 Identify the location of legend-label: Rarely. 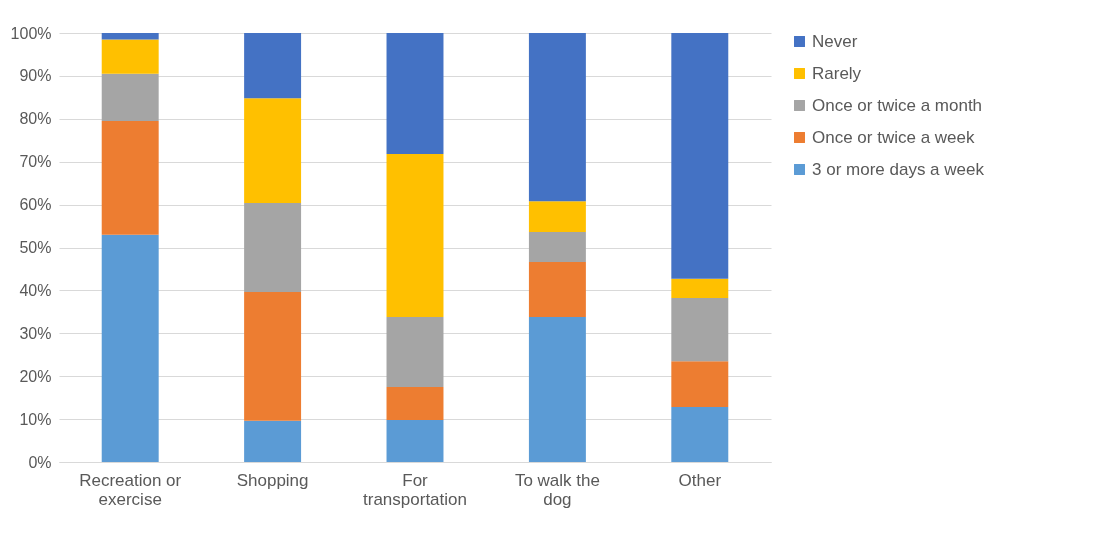
(837, 73).